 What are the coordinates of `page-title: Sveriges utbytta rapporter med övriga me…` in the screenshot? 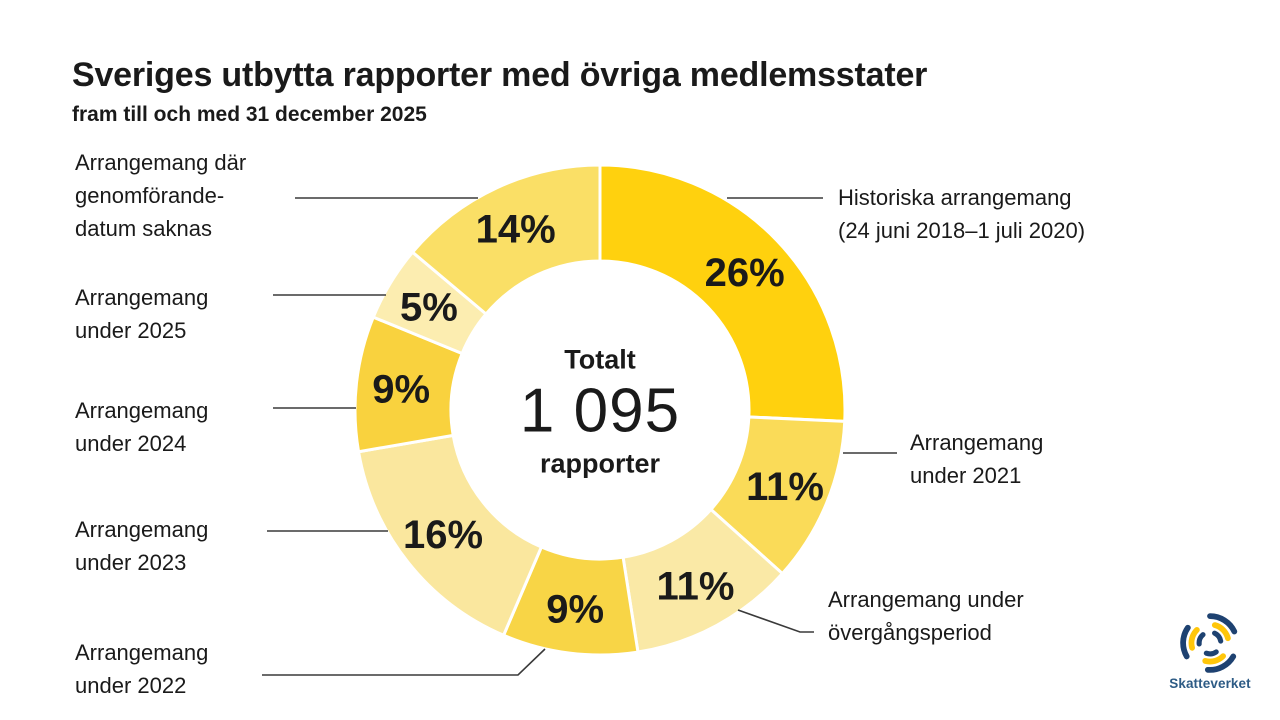 It's located at (500, 75).